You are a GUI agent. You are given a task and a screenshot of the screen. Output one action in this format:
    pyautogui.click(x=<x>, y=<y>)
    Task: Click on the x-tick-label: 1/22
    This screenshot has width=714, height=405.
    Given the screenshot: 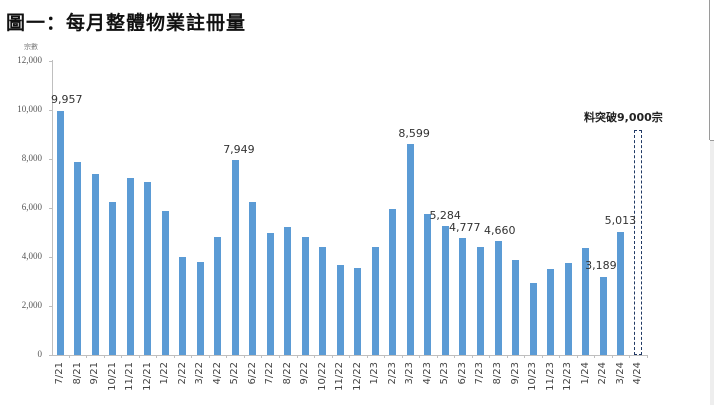 What is the action you would take?
    pyautogui.click(x=165, y=373)
    